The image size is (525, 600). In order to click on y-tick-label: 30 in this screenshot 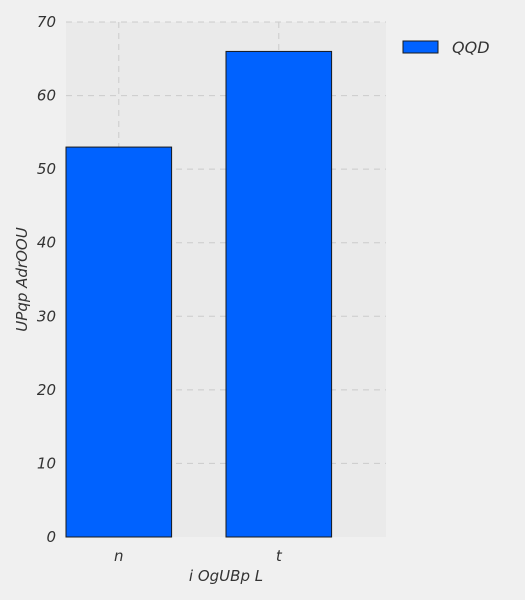, I will do `click(46, 316)`.